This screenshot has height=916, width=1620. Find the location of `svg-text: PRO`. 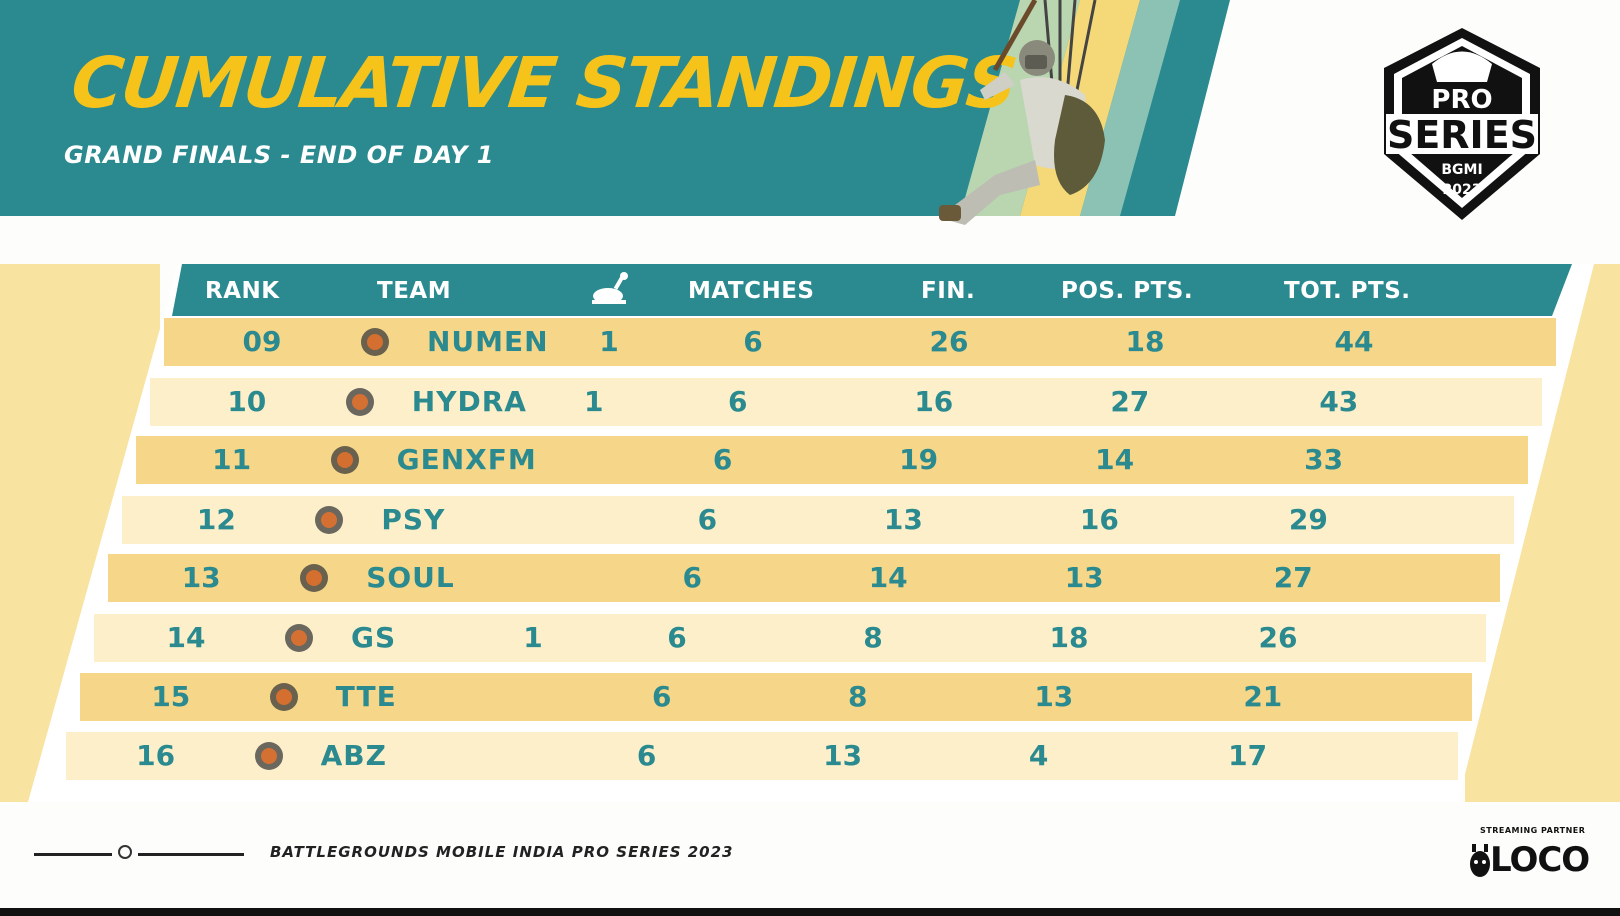

svg-text: PRO is located at coordinates (1461, 100).